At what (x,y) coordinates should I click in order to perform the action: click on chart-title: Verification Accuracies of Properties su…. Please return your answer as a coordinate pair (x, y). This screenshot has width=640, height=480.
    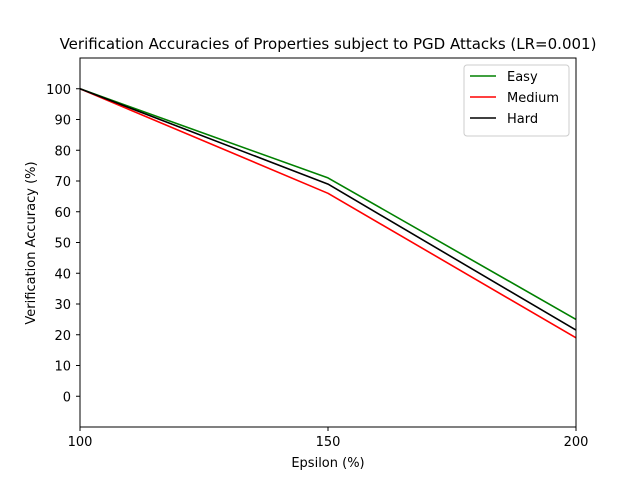
    Looking at the image, I should click on (328, 44).